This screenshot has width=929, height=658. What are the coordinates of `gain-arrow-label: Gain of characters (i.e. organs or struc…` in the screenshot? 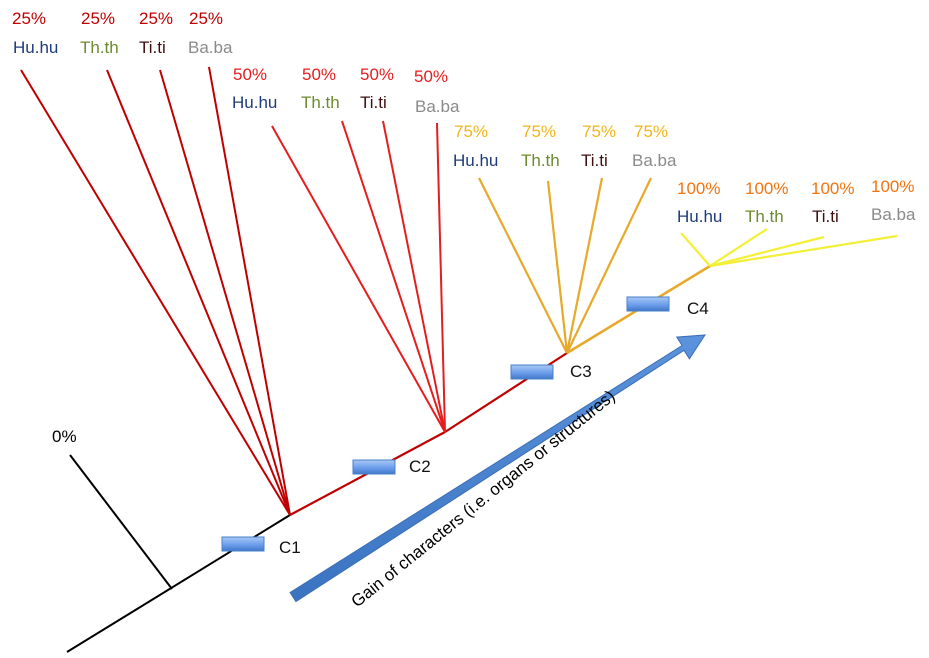 It's located at (483, 498).